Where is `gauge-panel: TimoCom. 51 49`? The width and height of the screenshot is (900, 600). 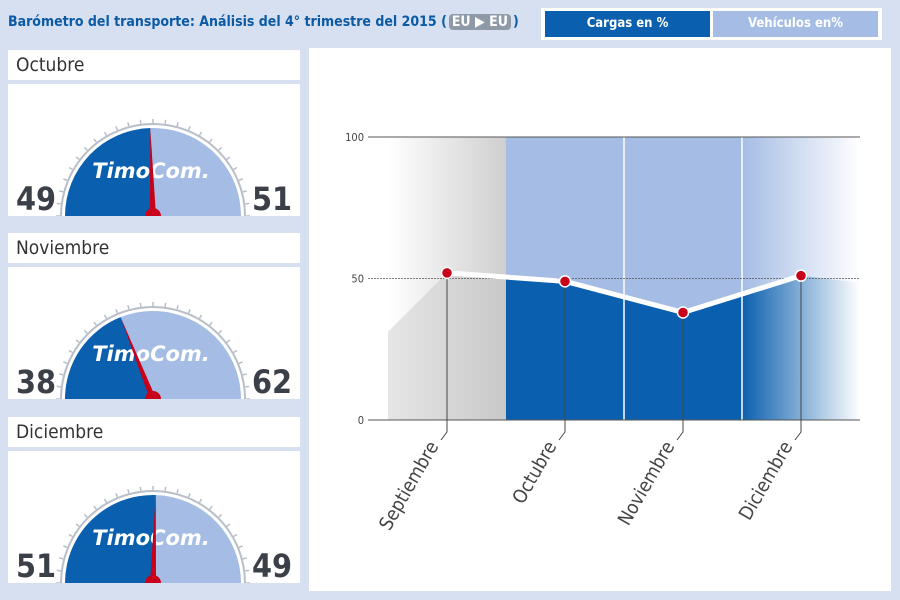 gauge-panel: TimoCom. 51 49 is located at coordinates (154, 521).